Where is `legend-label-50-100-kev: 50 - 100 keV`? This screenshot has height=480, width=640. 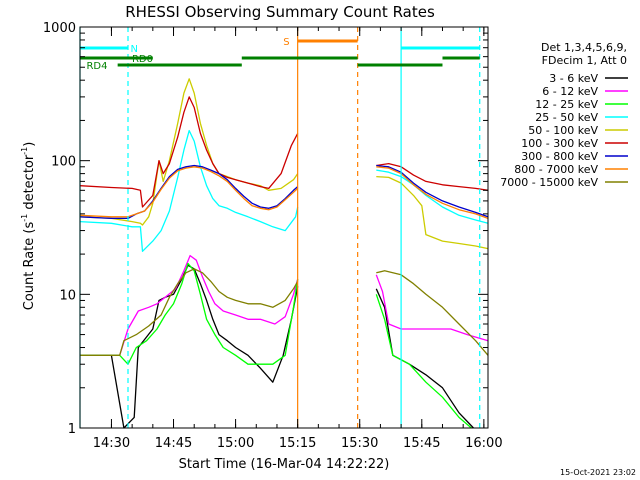 legend-label-50-100-kev: 50 - 100 keV is located at coordinates (563, 130).